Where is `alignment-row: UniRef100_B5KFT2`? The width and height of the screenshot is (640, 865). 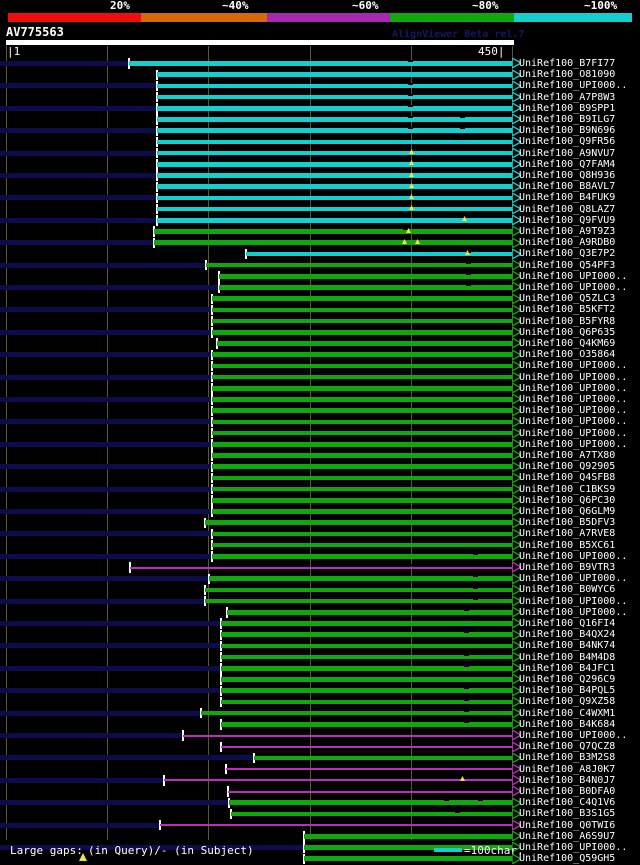
alignment-row: UniRef100_B5KFT2 is located at coordinates (320, 309).